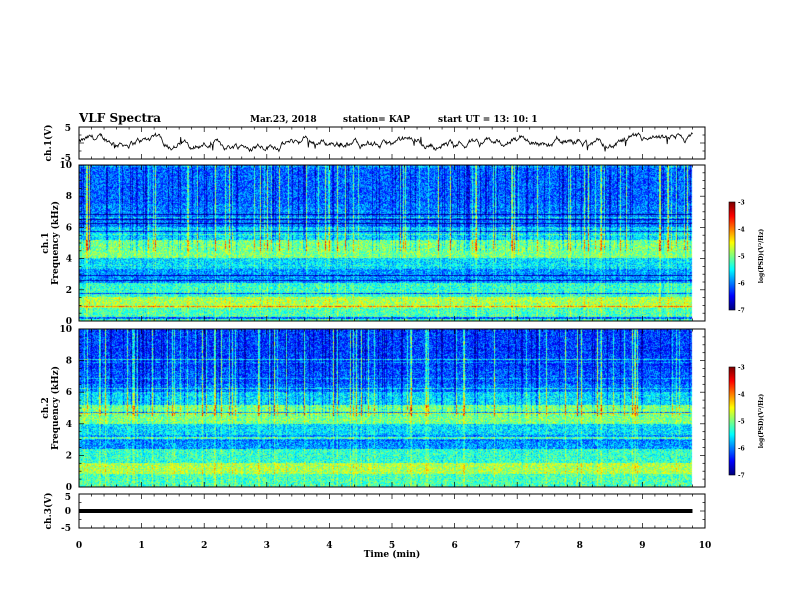  I want to click on ch1-waveform-ticks, so click(392, 143).